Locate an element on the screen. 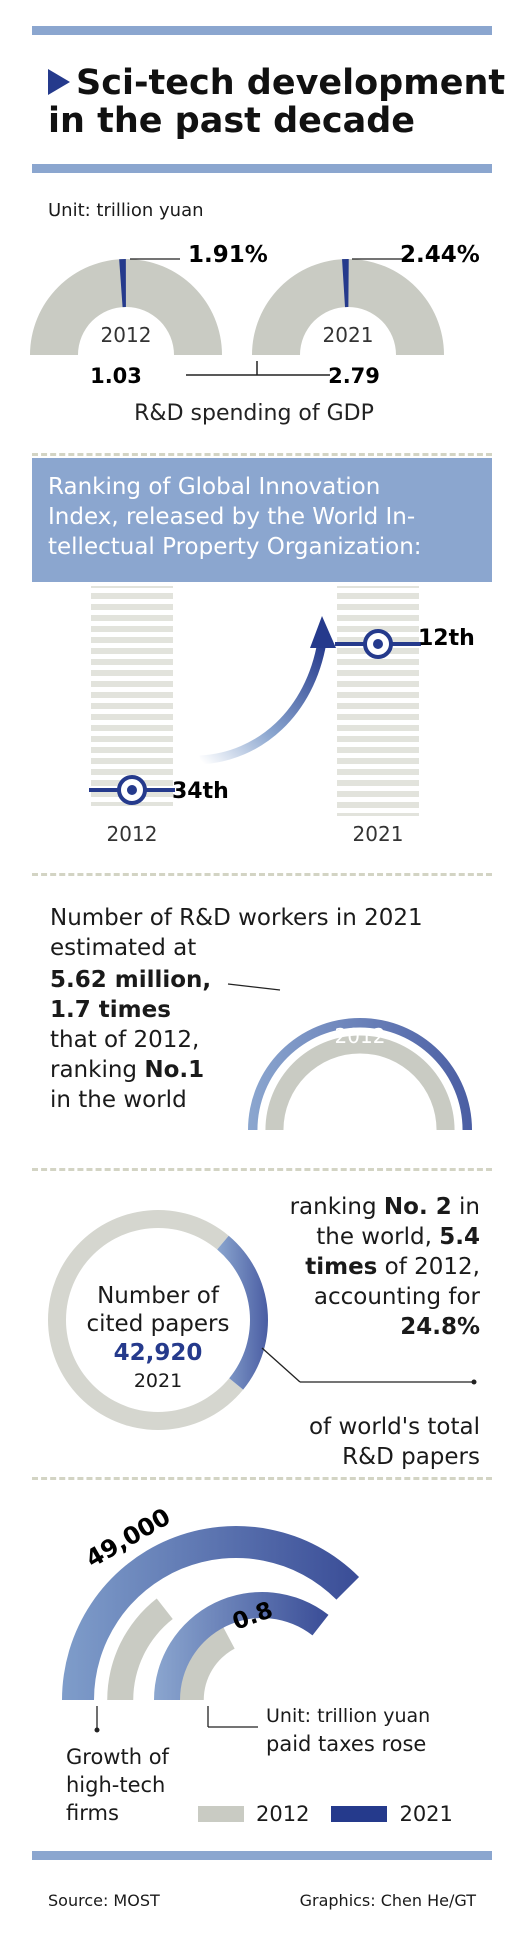 Image resolution: width=524 pixels, height=1936 pixels. taxes-arc-2021 is located at coordinates (241, 1646).